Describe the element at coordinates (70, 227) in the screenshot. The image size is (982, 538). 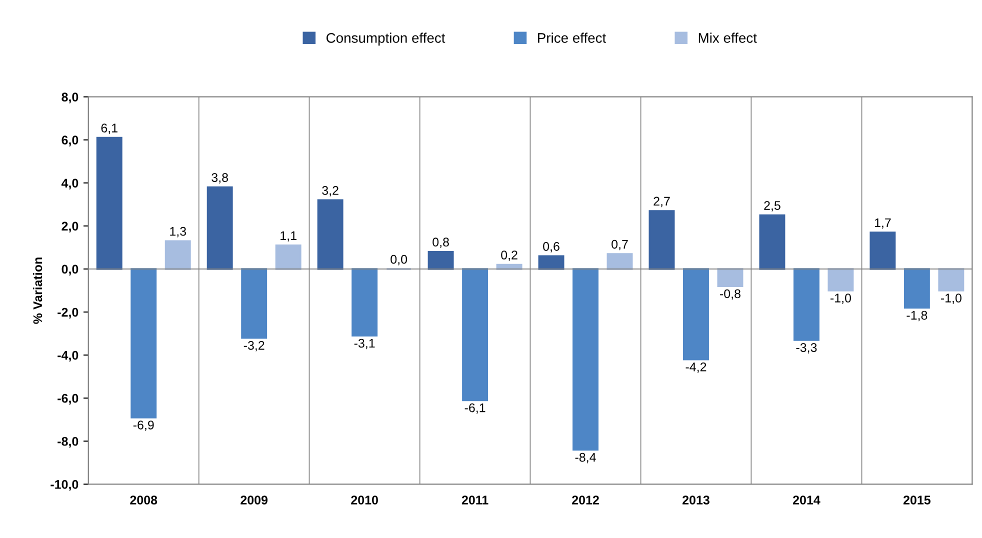
I see `y-tick-label: 2,0` at that location.